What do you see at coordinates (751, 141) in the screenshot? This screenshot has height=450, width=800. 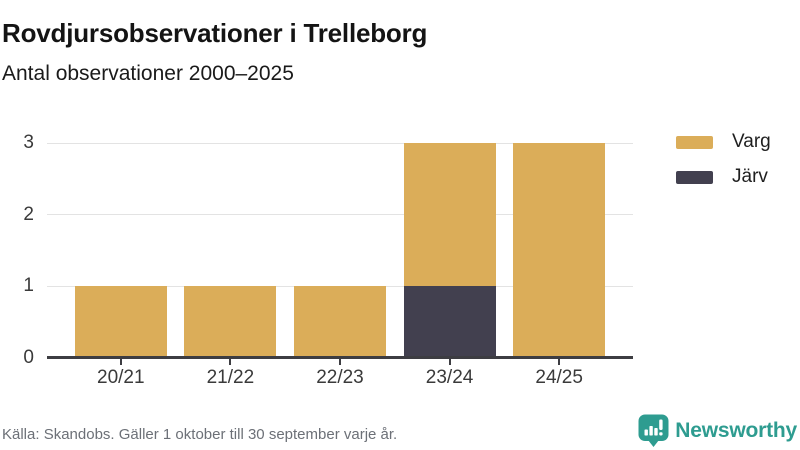 I see `legend-label-varg: Varg` at bounding box center [751, 141].